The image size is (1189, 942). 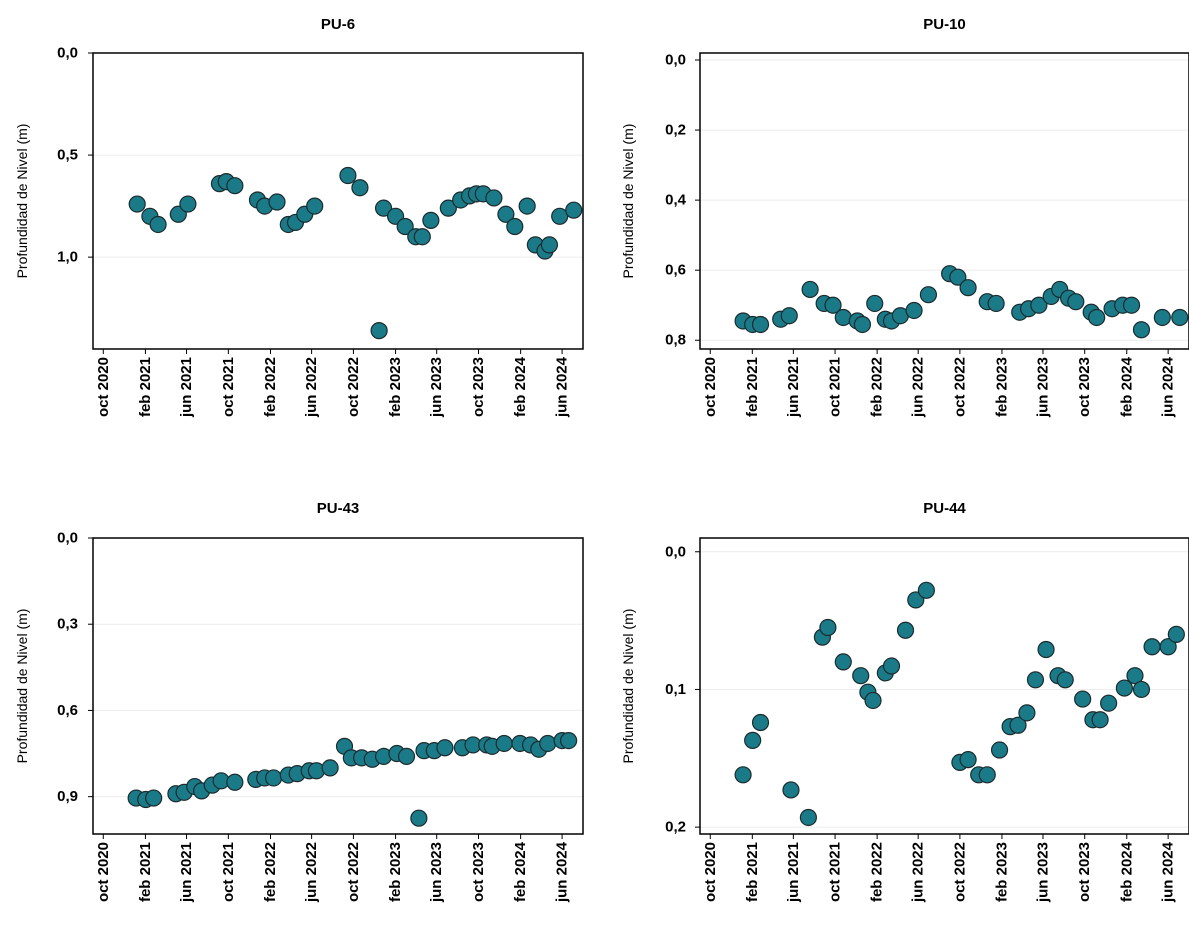 I want to click on y-tick-label: 1,0, so click(x=67, y=257).